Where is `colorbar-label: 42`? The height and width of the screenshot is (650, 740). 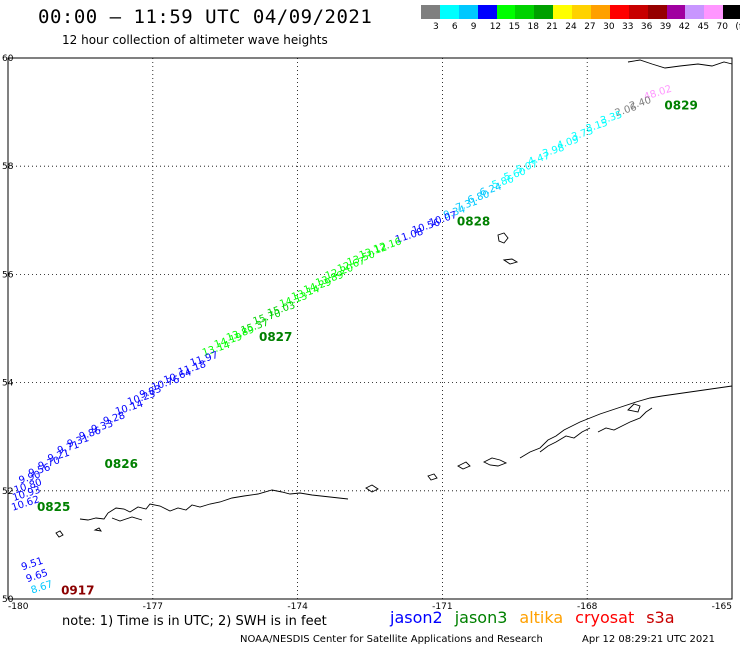
colorbar-label: 42 is located at coordinates (684, 27).